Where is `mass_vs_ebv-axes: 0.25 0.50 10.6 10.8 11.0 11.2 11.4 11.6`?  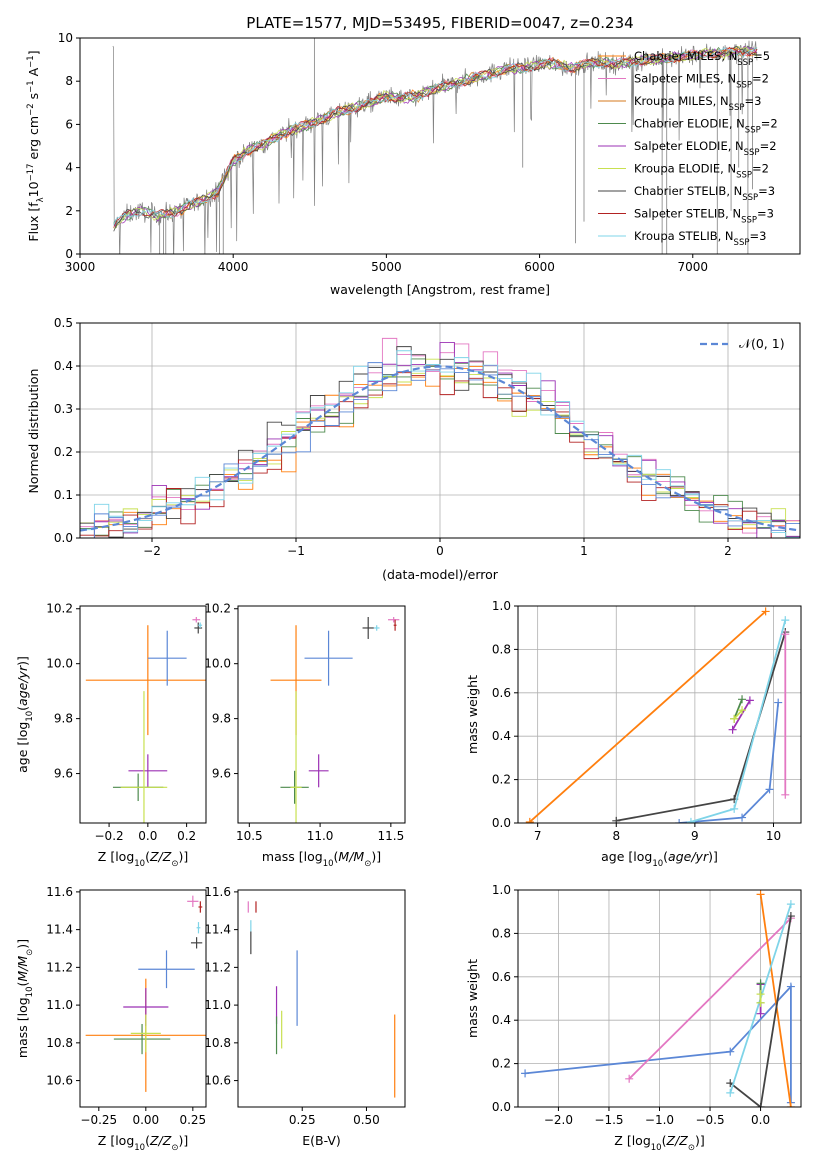 mass_vs_ebv-axes: 0.25 0.50 10.6 10.8 11.0 11.2 11.4 11.6 is located at coordinates (292, 1006).